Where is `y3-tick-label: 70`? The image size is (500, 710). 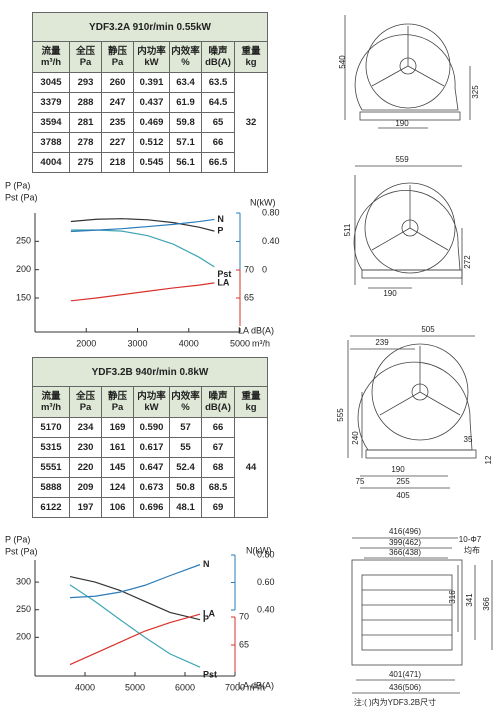 y3-tick-label: 70 is located at coordinates (249, 269).